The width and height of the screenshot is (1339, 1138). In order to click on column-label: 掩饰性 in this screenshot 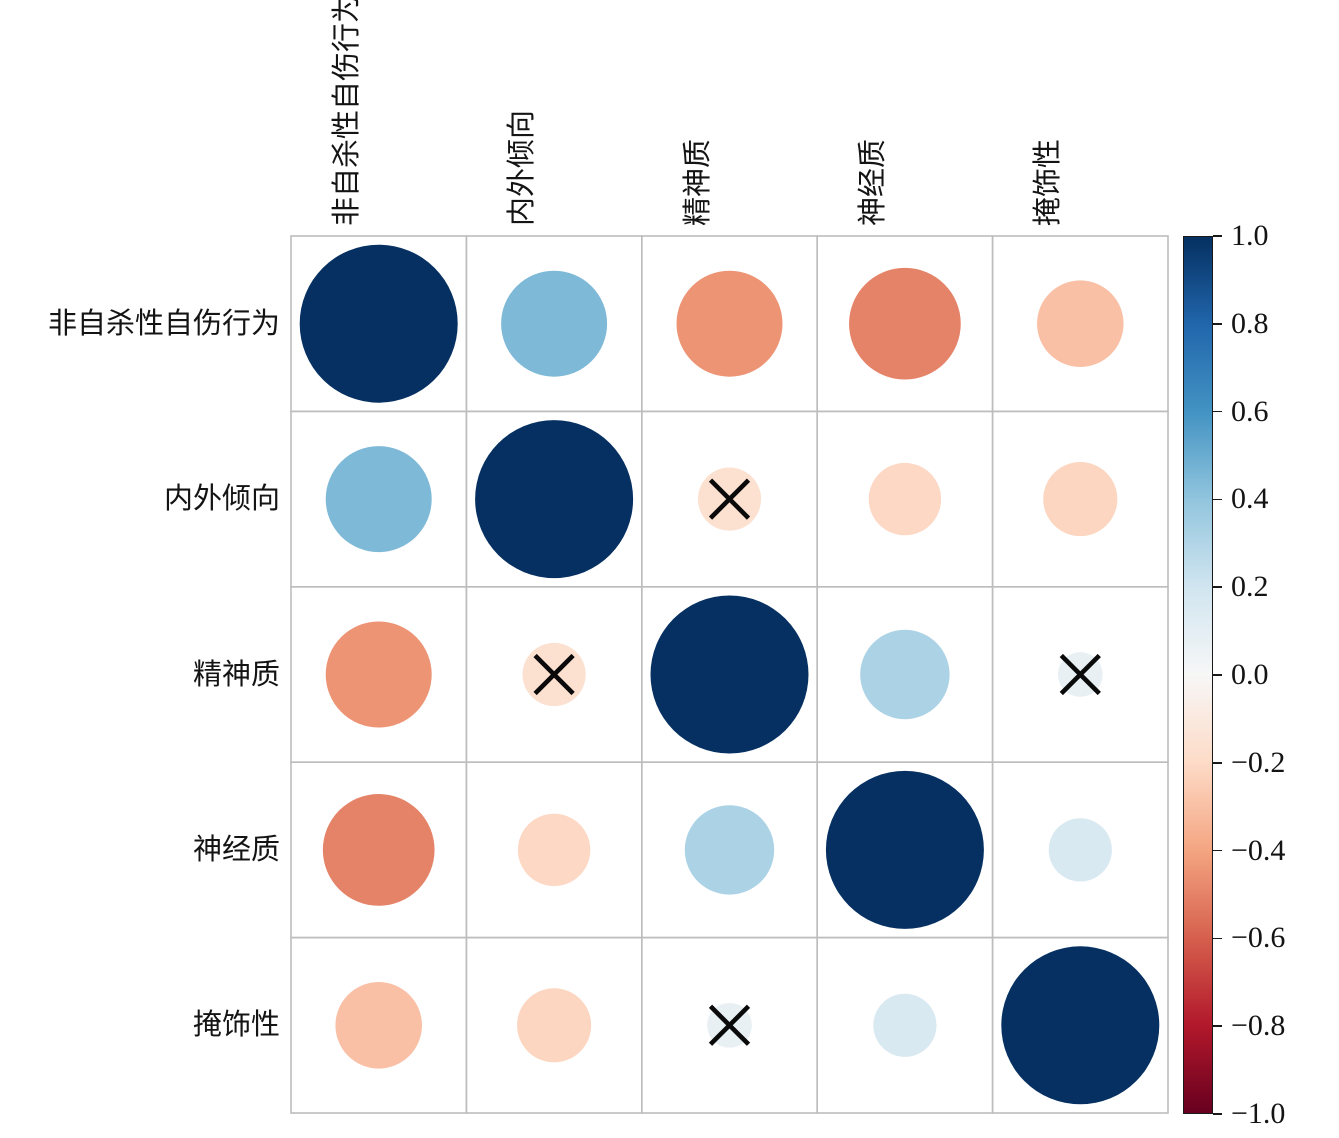, I will do `click(1048, 182)`.